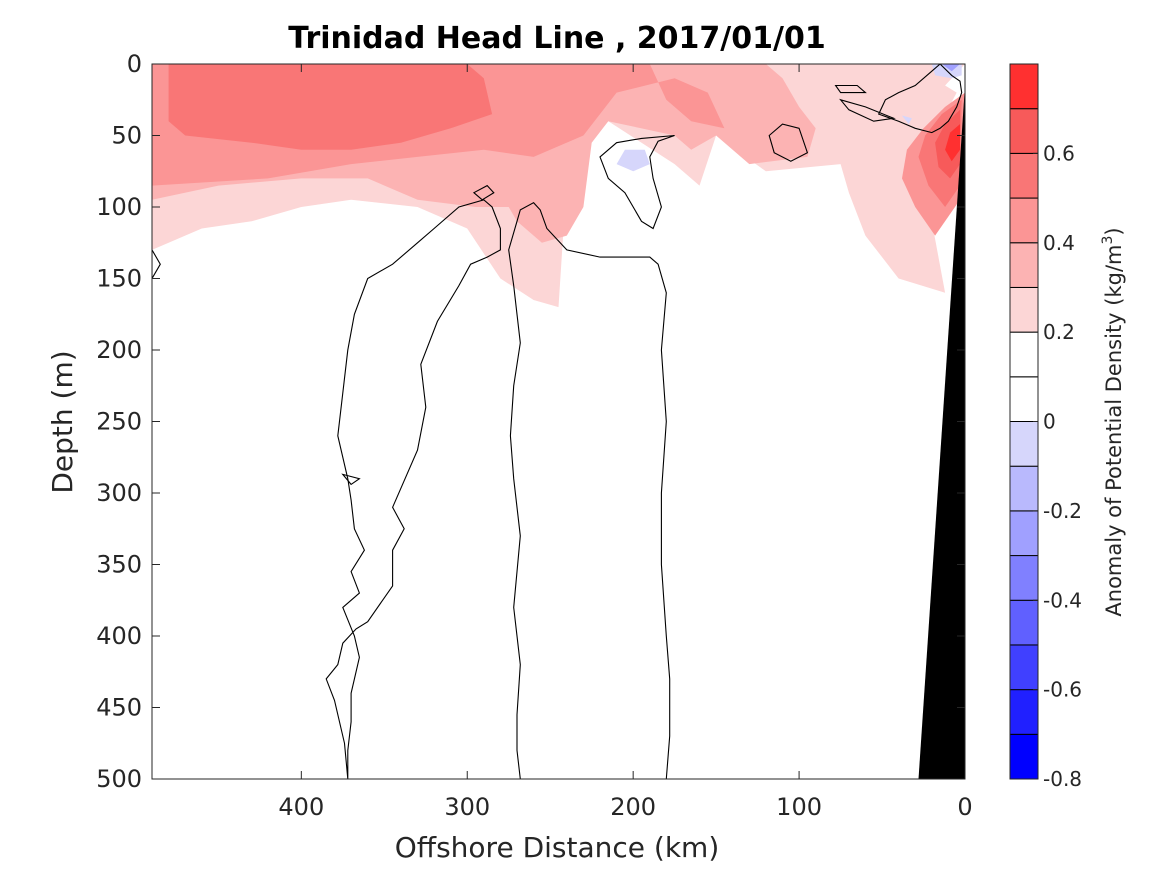 Image resolution: width=1167 pixels, height=875 pixels. What do you see at coordinates (1114, 231) in the screenshot?
I see `colorbar-label-close: )` at bounding box center [1114, 231].